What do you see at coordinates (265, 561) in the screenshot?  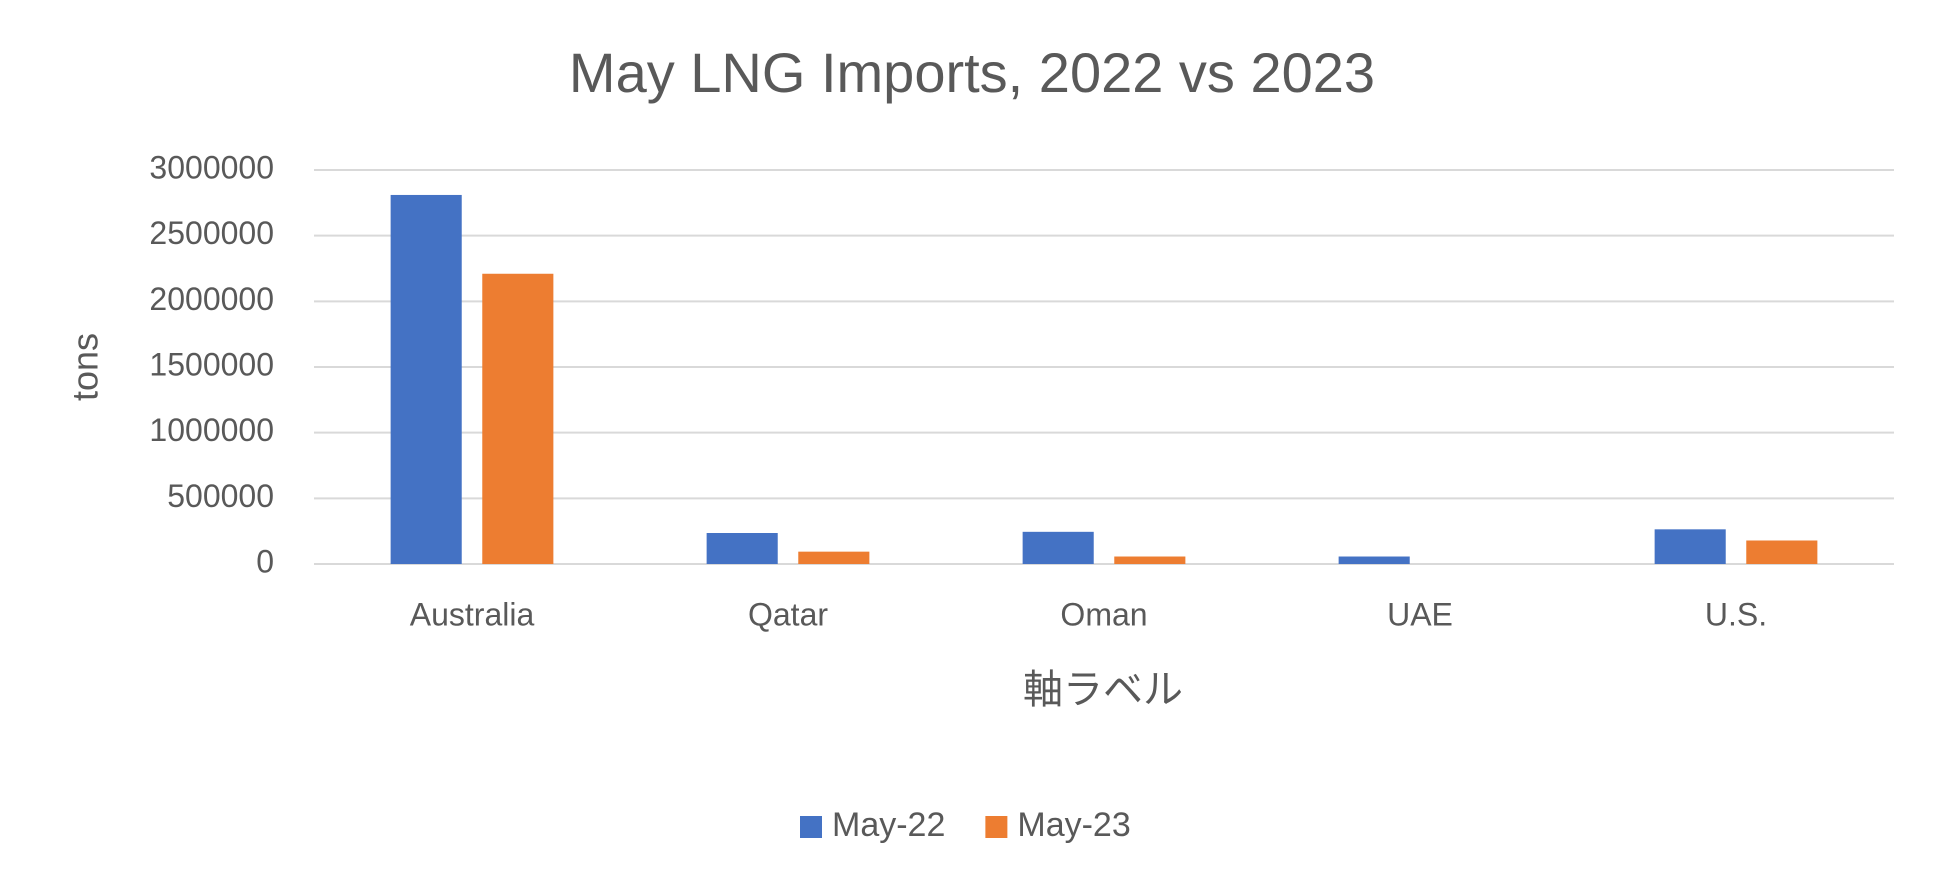 I see `y-tick-label: 0` at bounding box center [265, 561].